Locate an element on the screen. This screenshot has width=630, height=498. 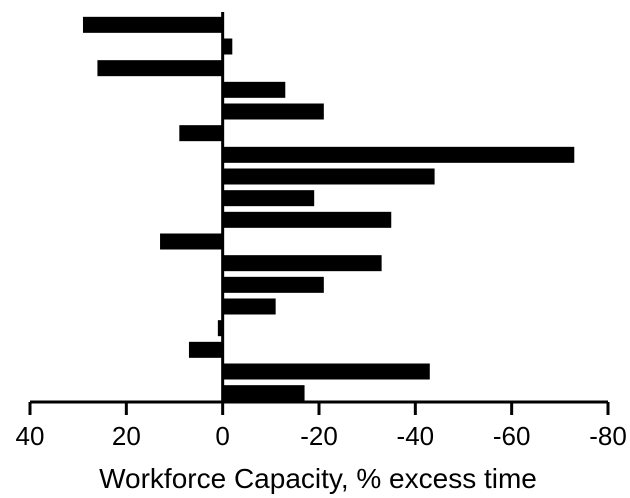
x-tick-label: -60 is located at coordinates (512, 436).